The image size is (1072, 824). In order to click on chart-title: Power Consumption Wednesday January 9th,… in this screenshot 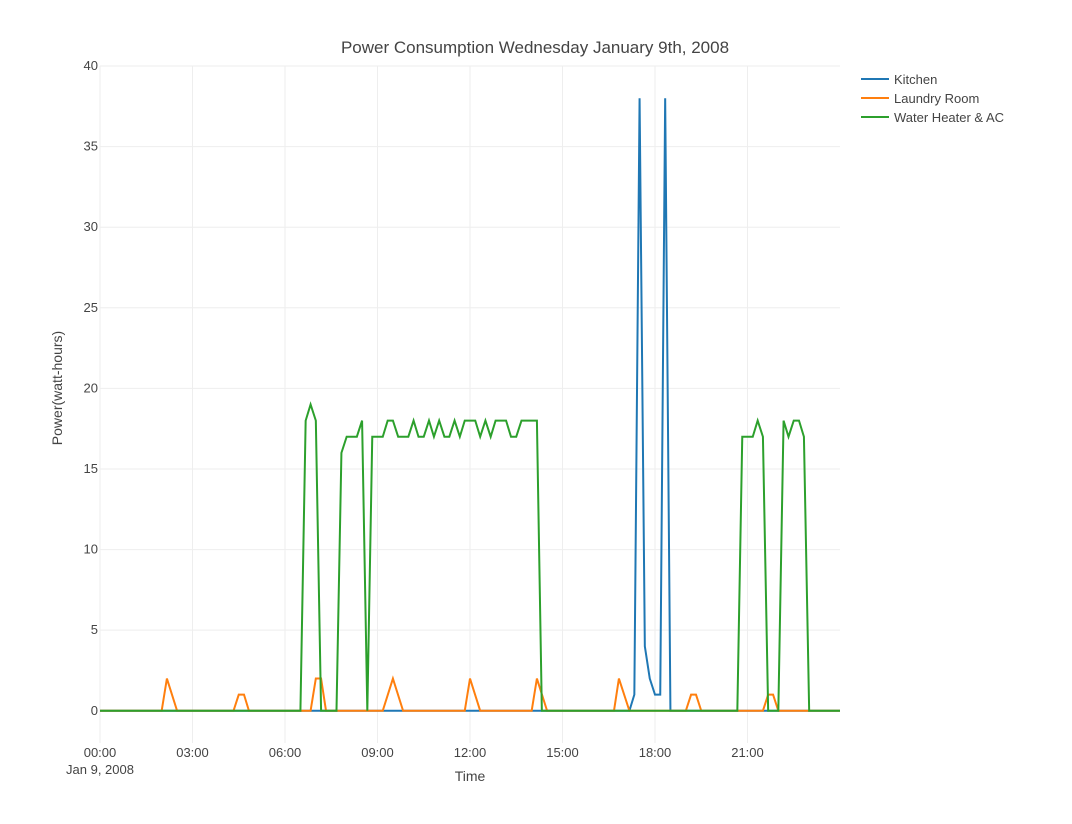, I will do `click(535, 47)`.